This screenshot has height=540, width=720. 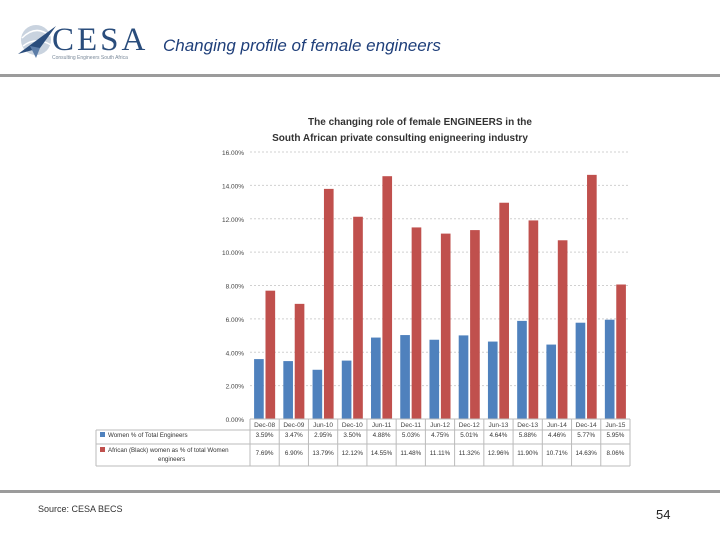 I want to click on x-category-label: Dec-13, so click(x=527, y=425).